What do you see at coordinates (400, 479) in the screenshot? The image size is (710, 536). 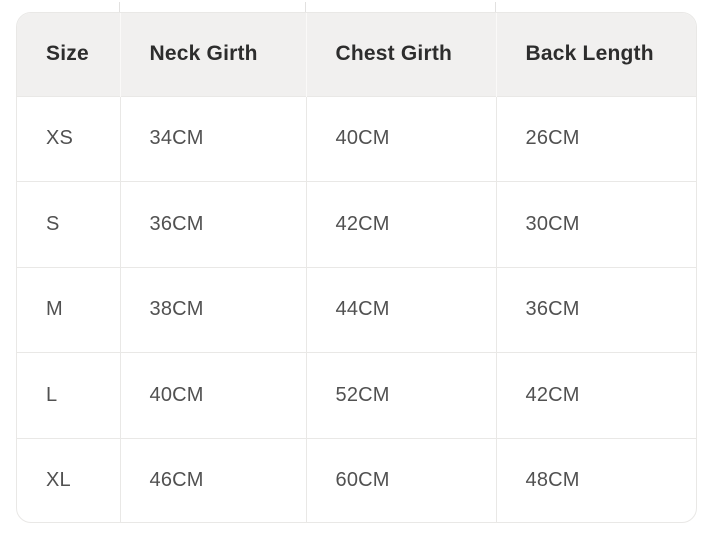 I see `measurement-cell: 60CM` at bounding box center [400, 479].